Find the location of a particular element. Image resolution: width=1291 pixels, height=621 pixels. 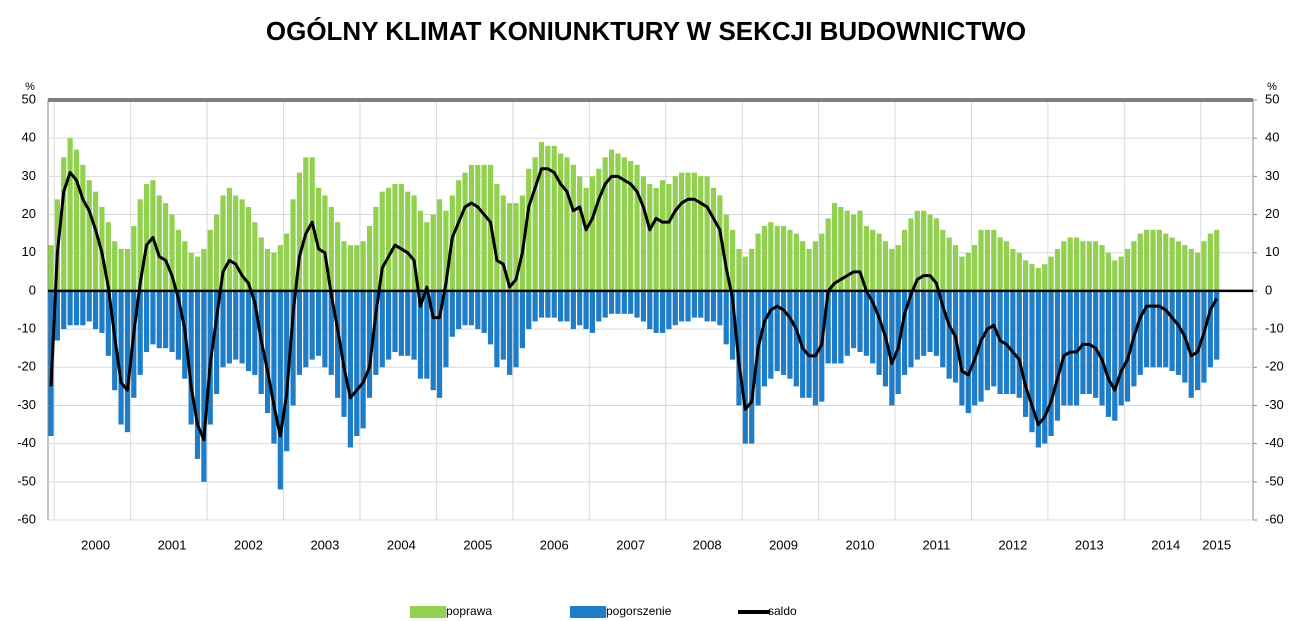

y-tick-label: 50 is located at coordinates (29, 98).